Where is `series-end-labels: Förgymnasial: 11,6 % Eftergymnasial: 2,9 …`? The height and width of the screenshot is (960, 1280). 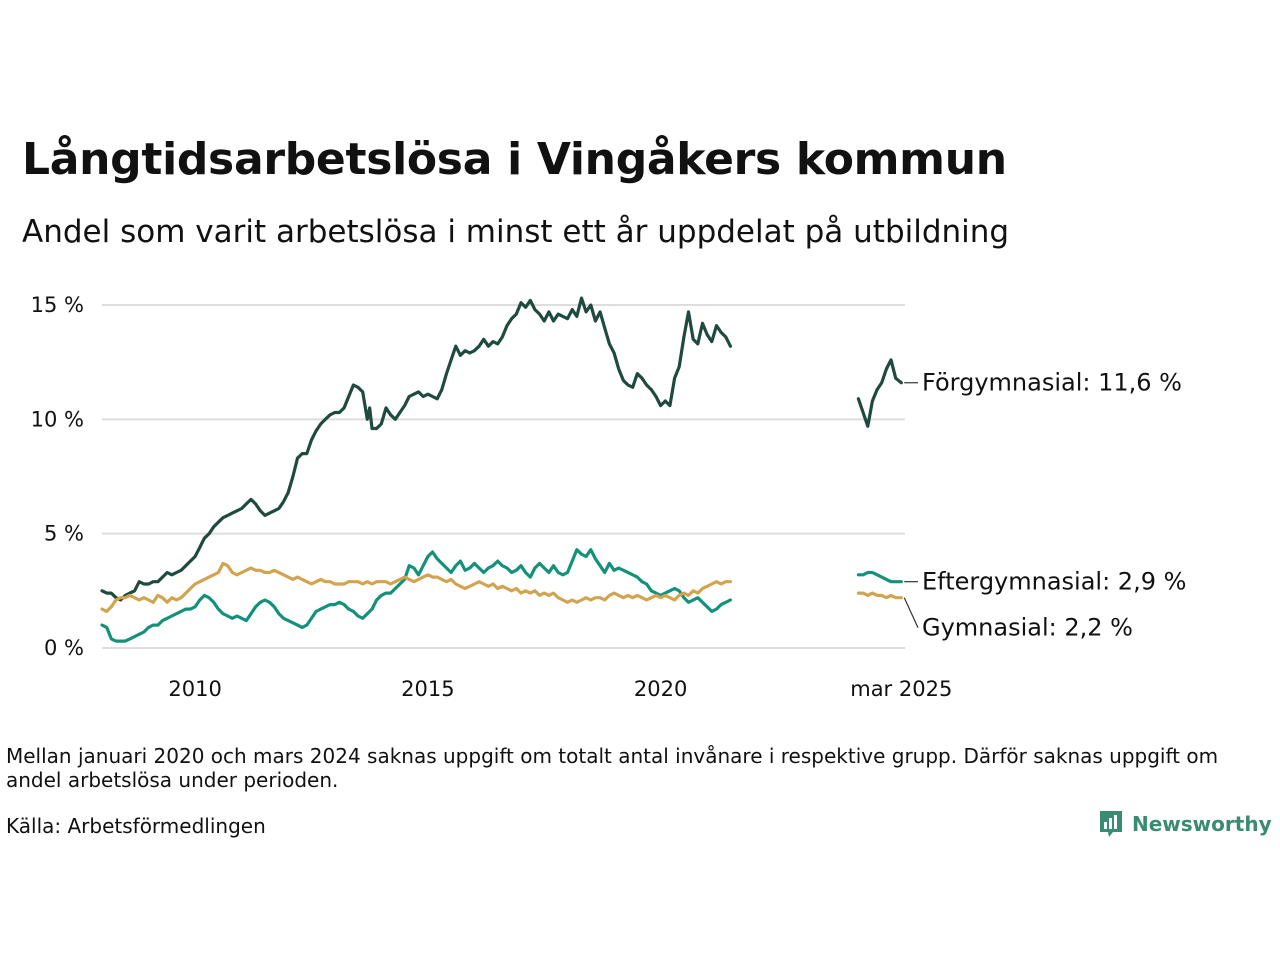 series-end-labels: Förgymnasial: 11,6 % Eftergymnasial: 2,9 … is located at coordinates (1044, 505).